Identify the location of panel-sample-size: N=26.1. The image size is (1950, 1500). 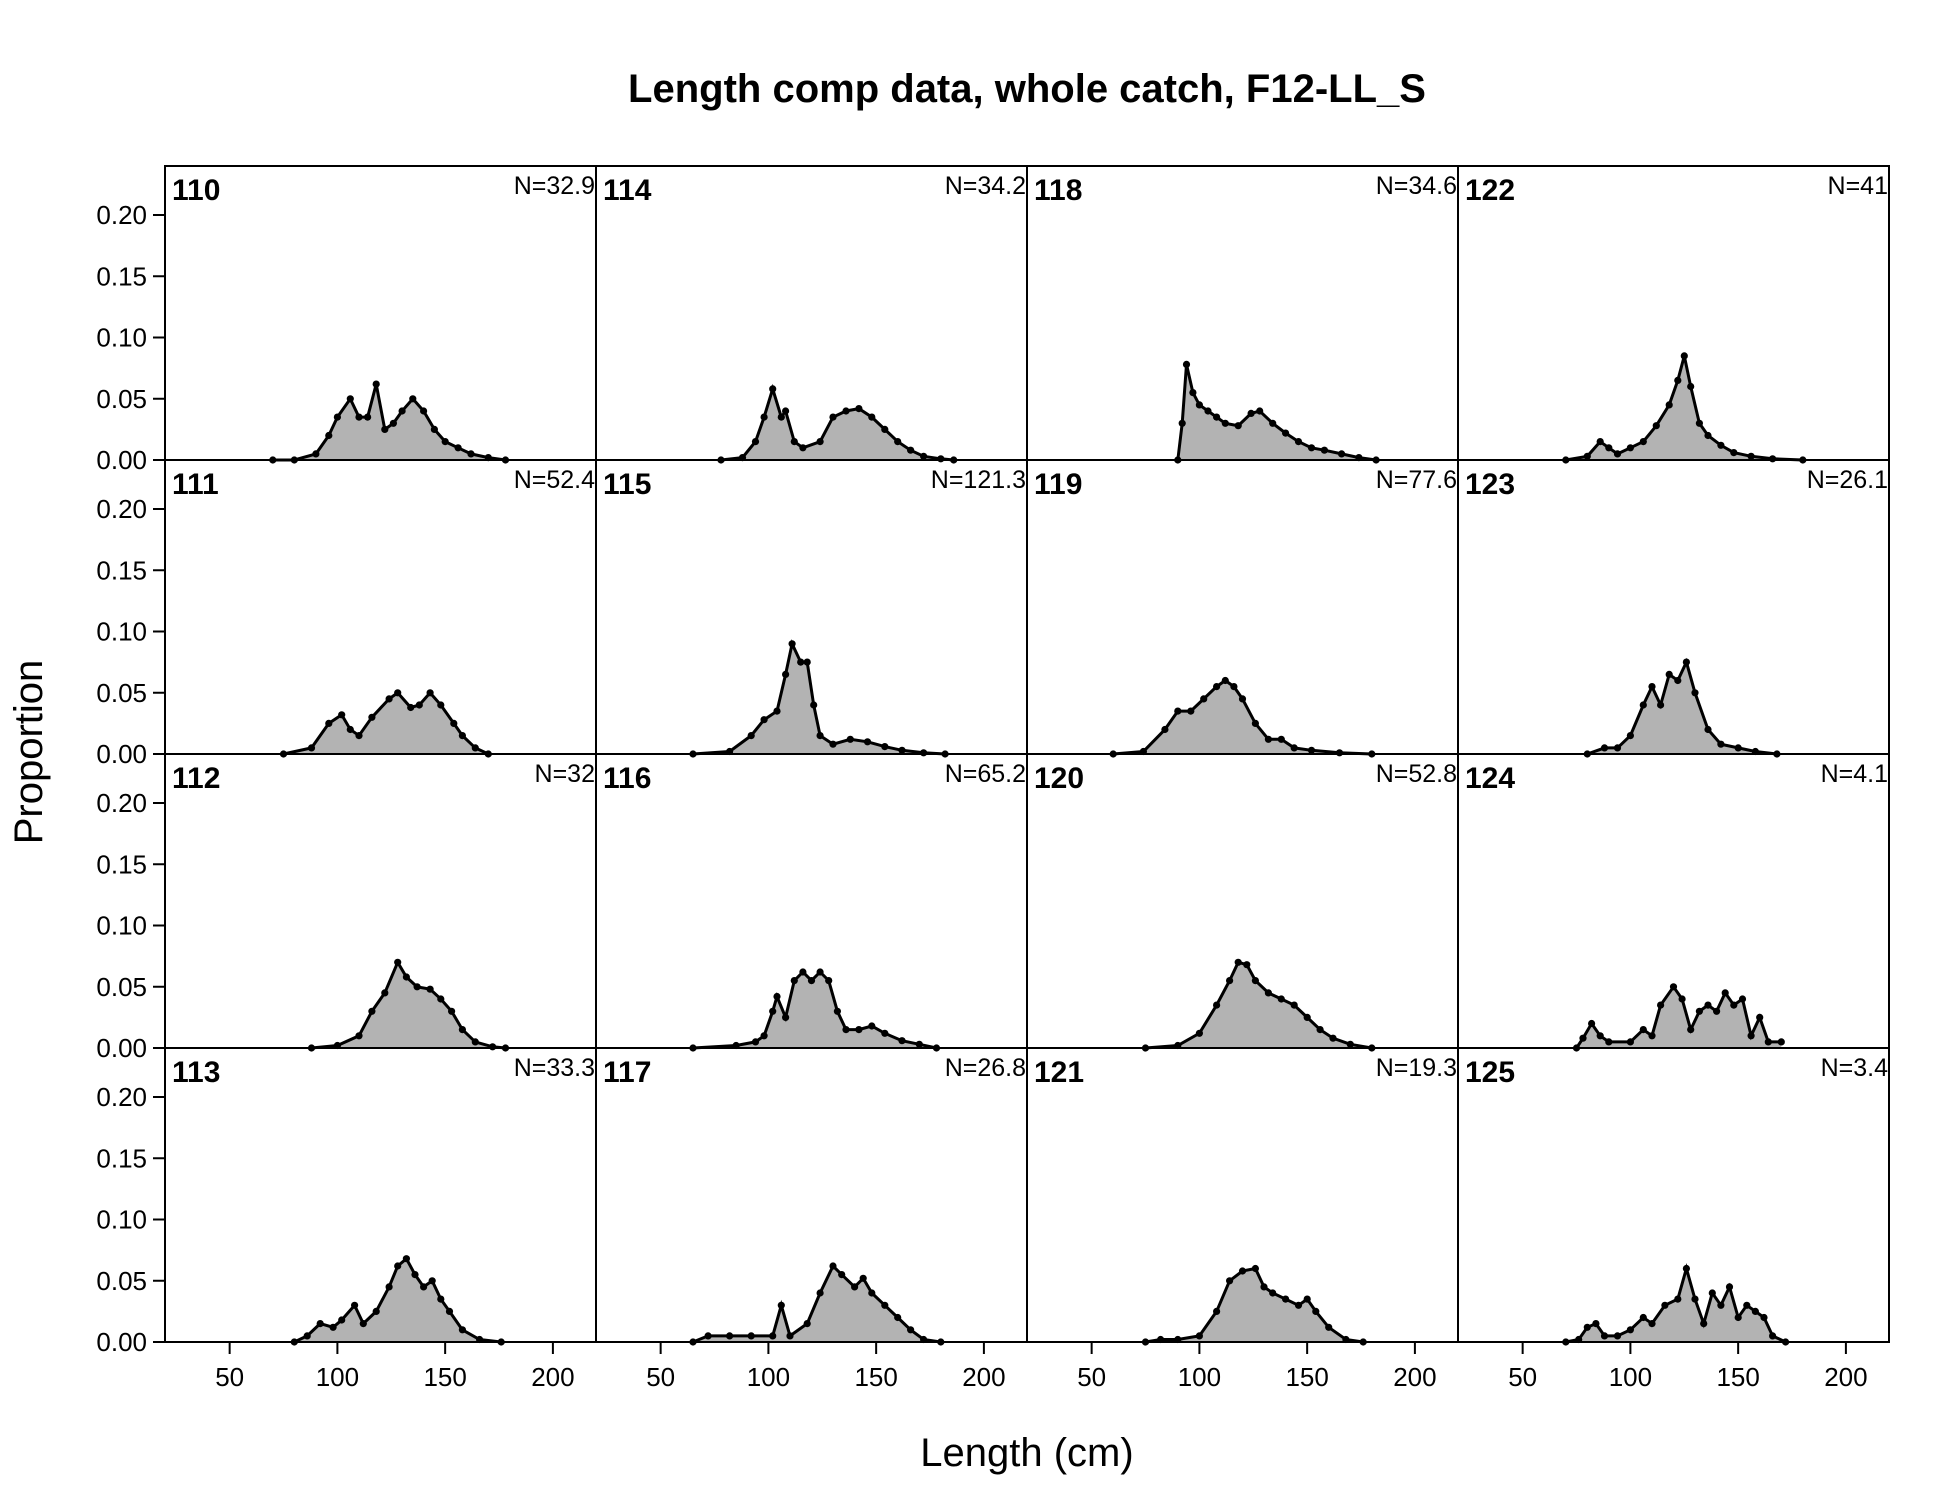
(1847, 480).